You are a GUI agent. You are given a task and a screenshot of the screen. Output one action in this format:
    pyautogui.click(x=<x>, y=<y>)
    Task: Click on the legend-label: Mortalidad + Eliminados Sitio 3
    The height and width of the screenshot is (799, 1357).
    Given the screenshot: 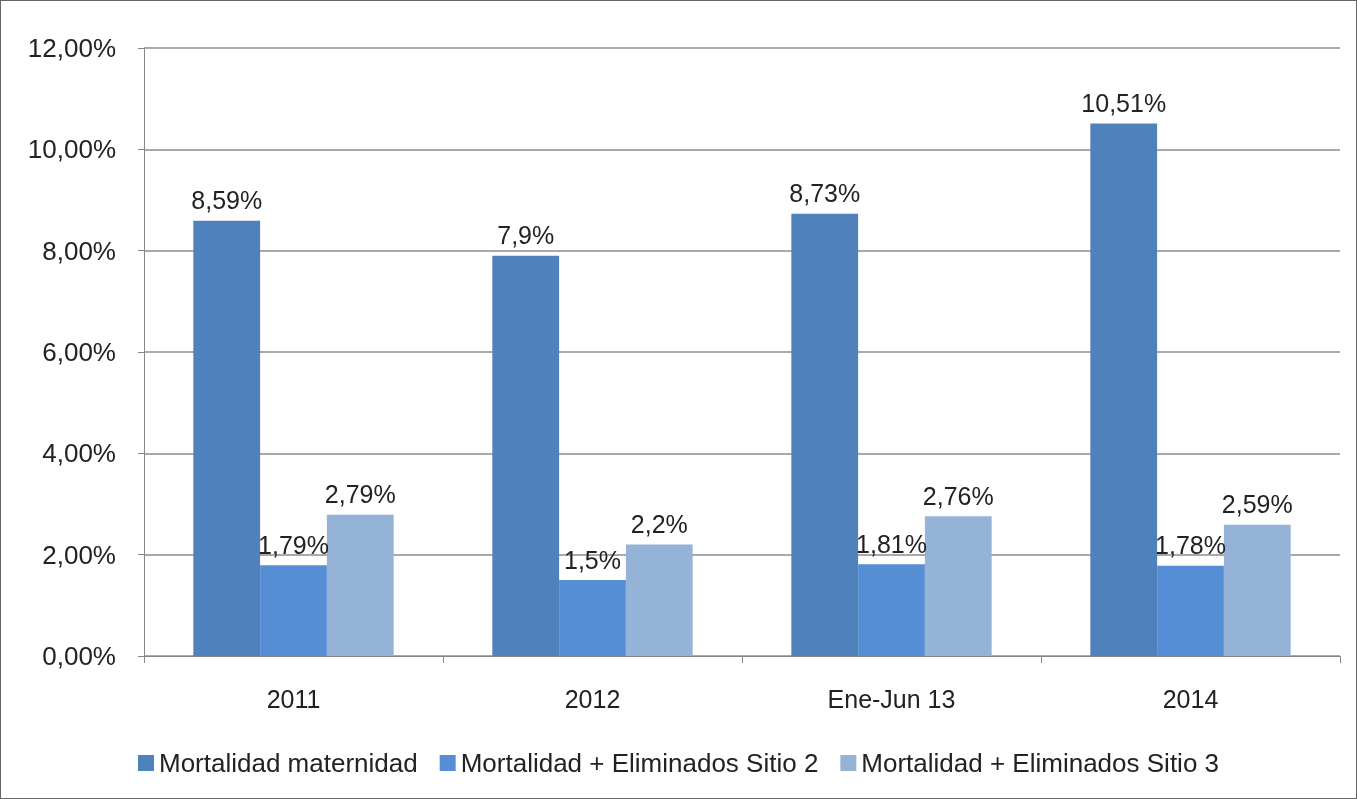 What is the action you would take?
    pyautogui.click(x=1040, y=763)
    